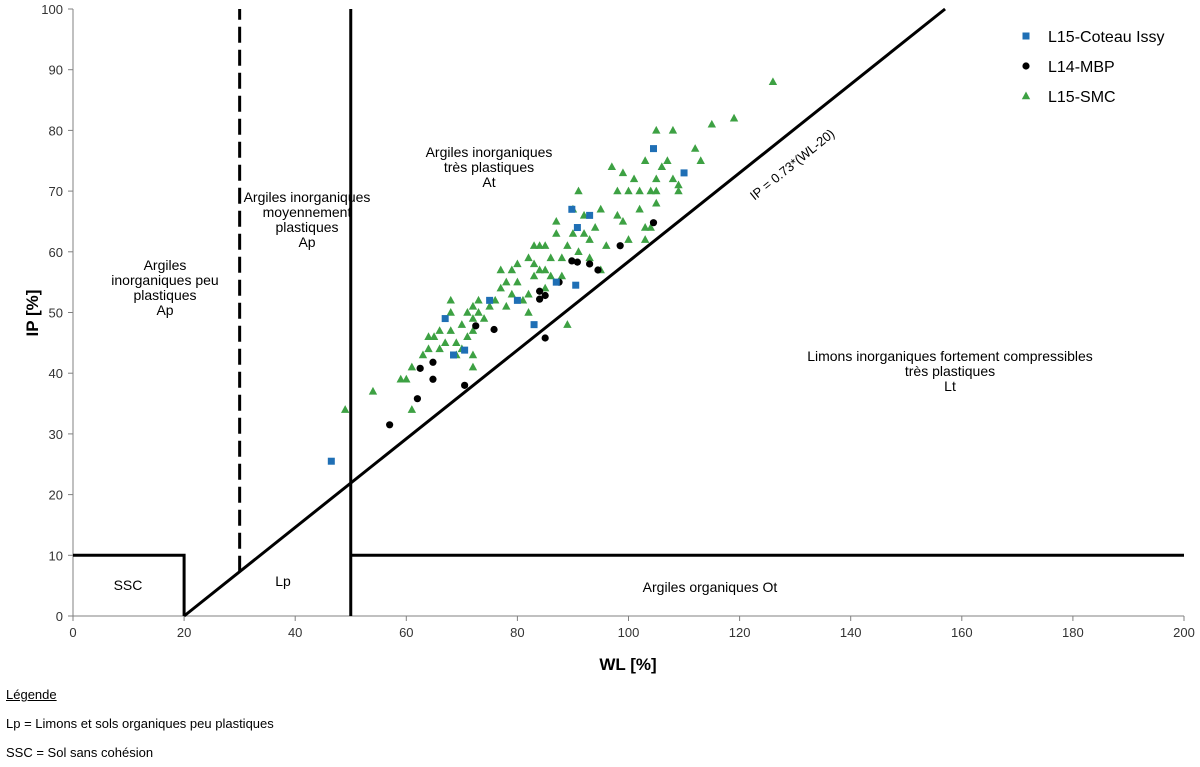 This screenshot has width=1200, height=767. What do you see at coordinates (56, 434) in the screenshot?
I see `y-tick-label: 30` at bounding box center [56, 434].